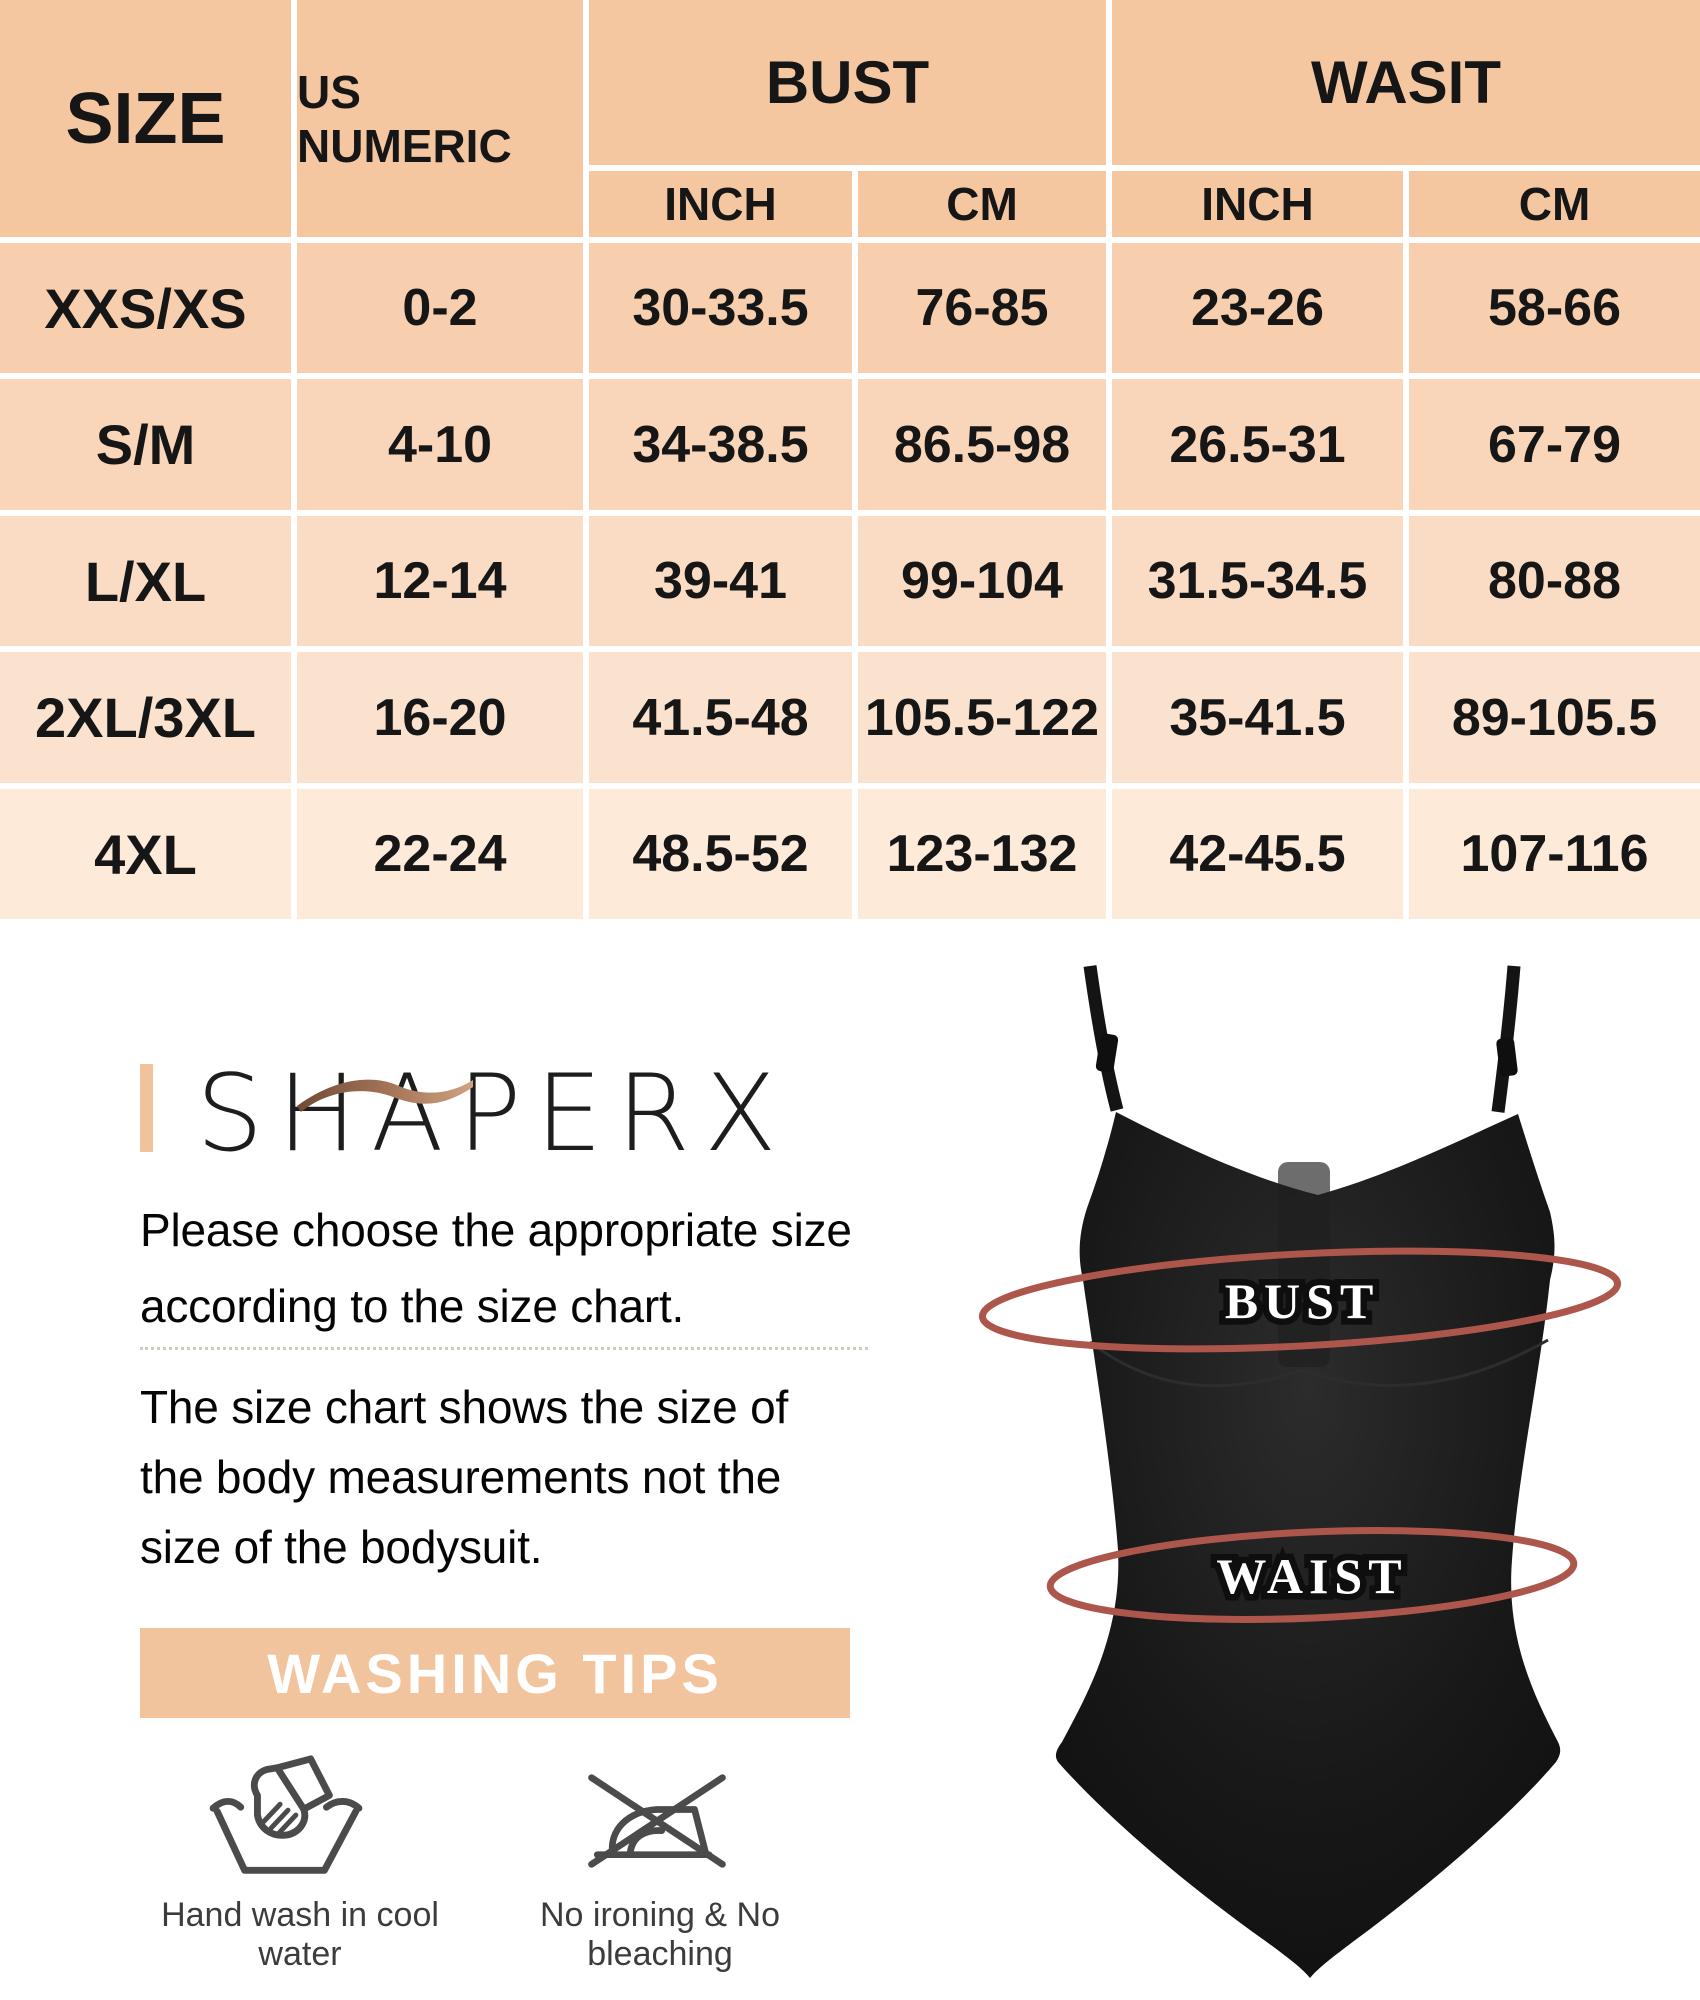 Image resolution: width=1700 pixels, height=2000 pixels. I want to click on table-row-waist-inch: 42-45.5, so click(1257, 854).